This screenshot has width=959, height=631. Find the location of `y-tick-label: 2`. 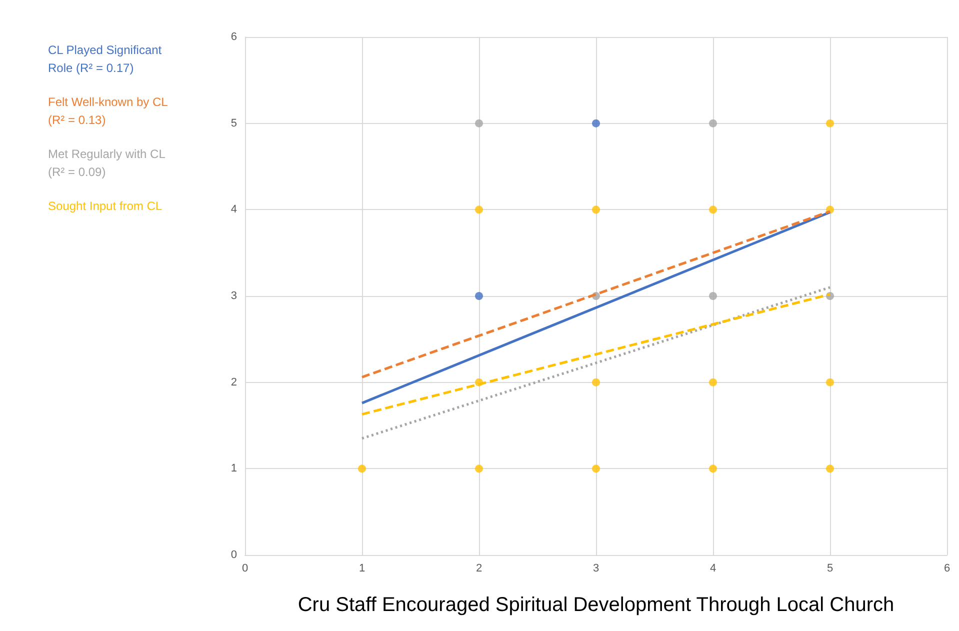

y-tick-label: 2 is located at coordinates (233, 382).